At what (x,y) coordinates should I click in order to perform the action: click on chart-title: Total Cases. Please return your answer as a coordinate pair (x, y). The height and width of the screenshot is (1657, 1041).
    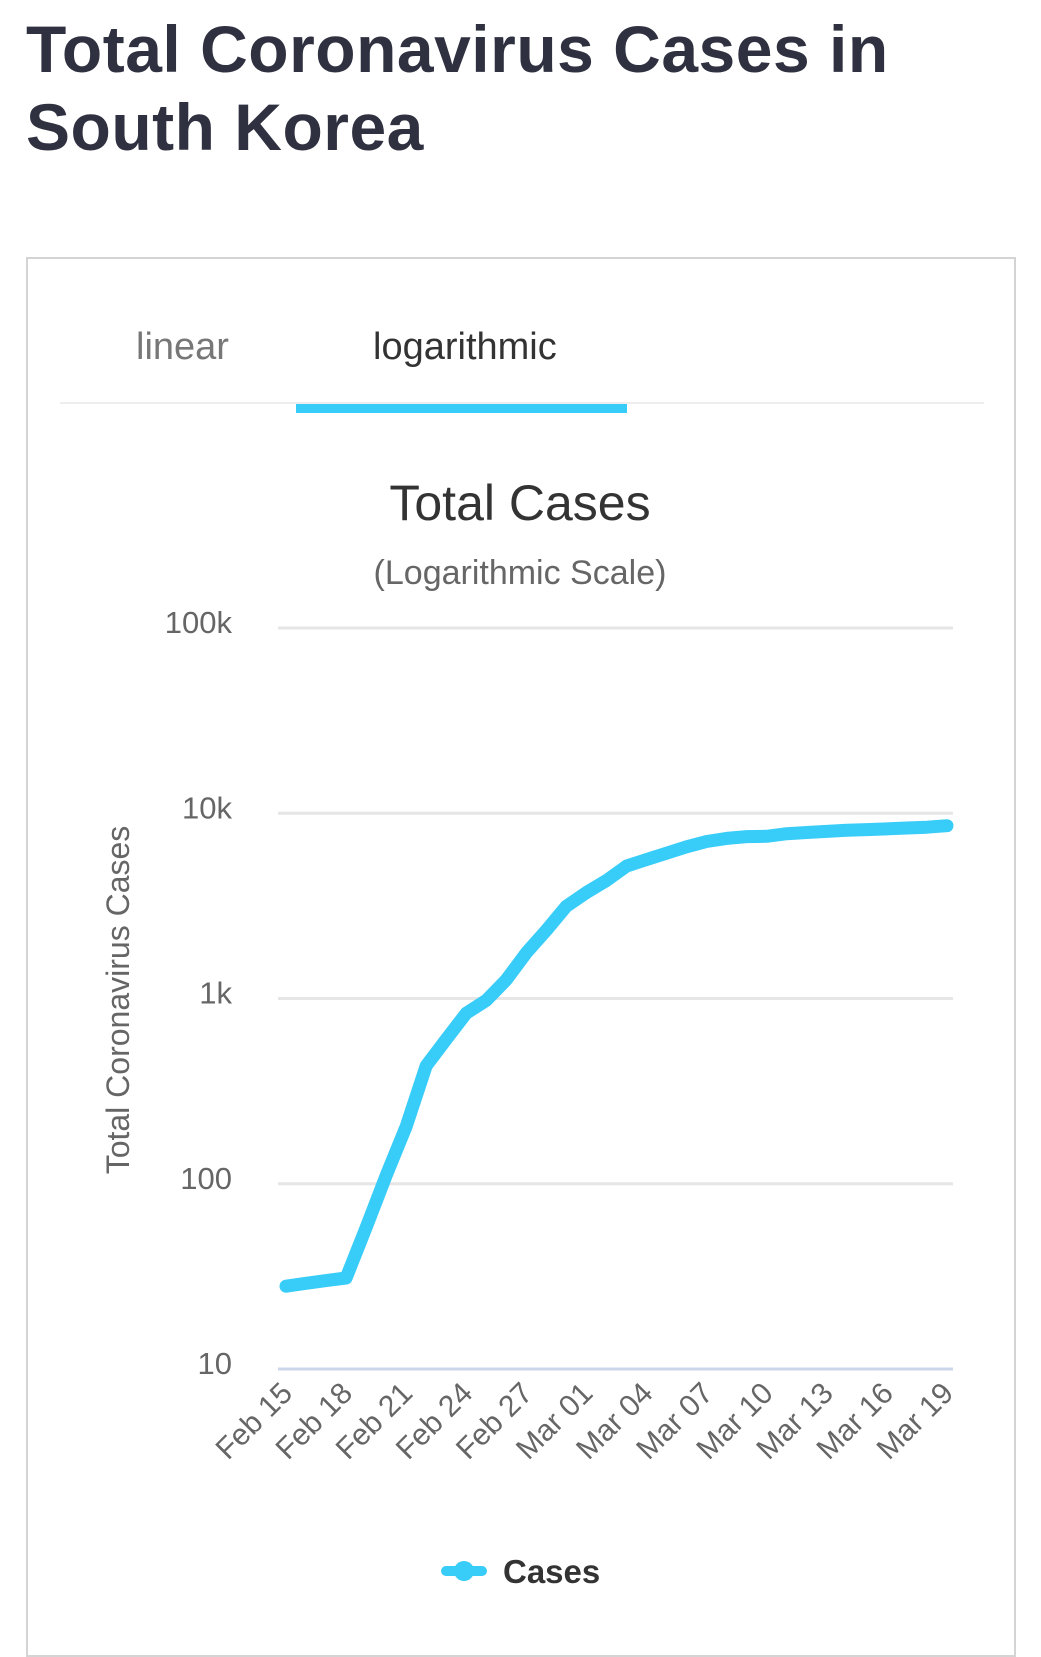
    Looking at the image, I should click on (519, 503).